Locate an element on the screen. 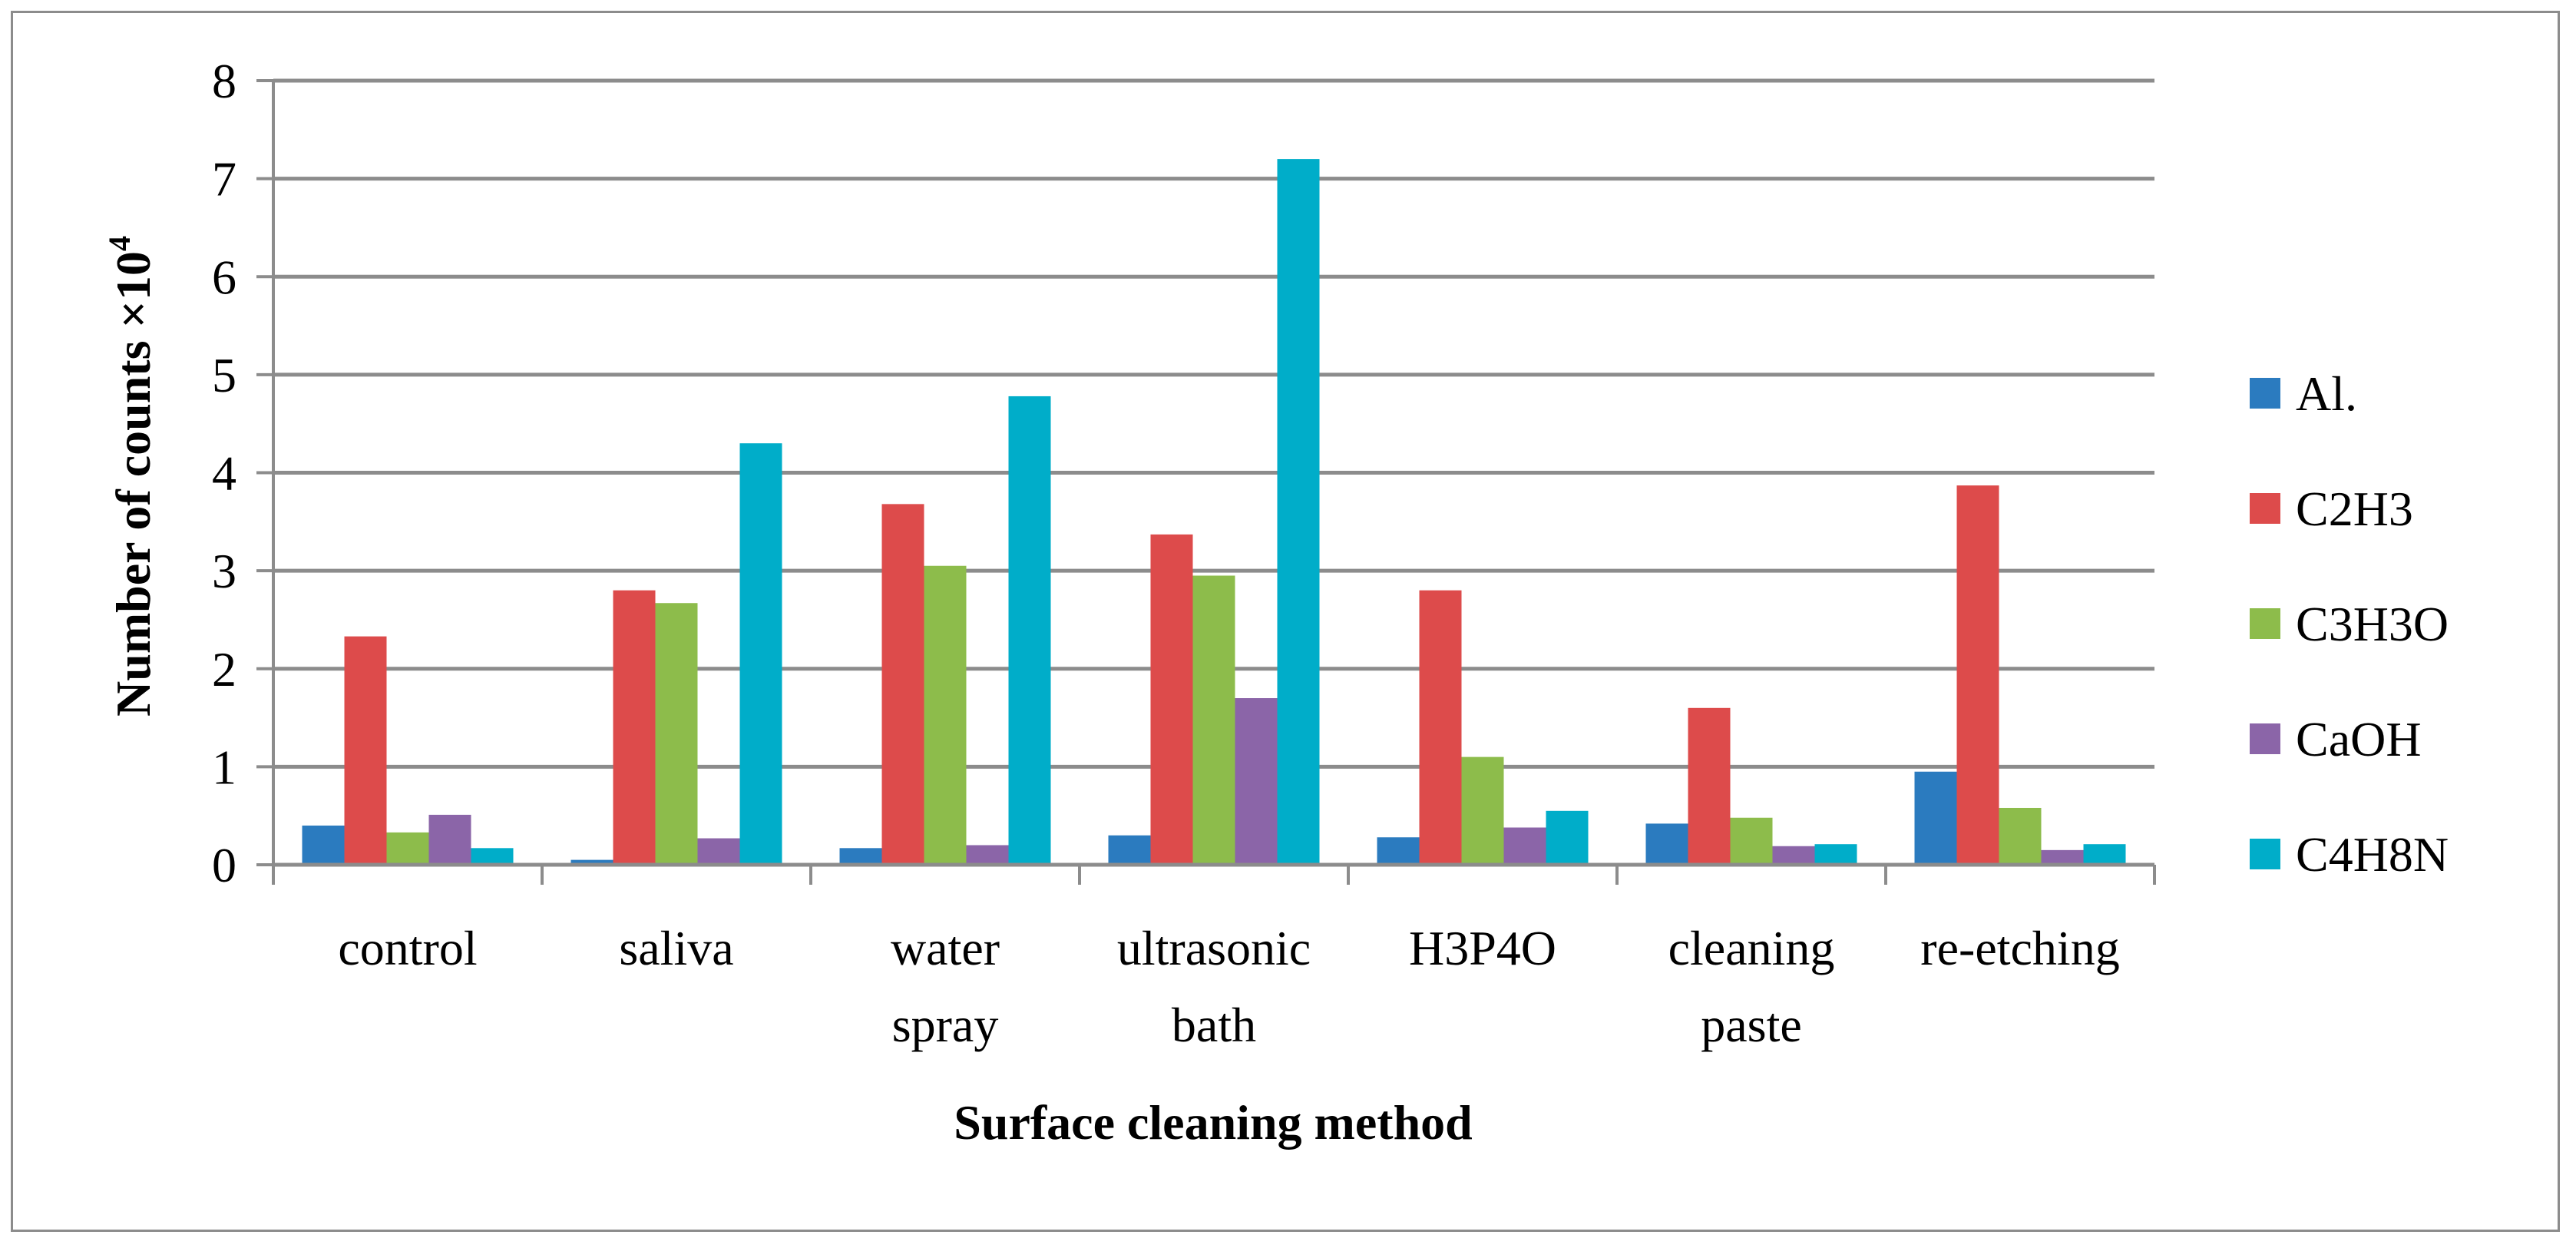 The height and width of the screenshot is (1248, 2576). bar-al-saliva is located at coordinates (591, 862).